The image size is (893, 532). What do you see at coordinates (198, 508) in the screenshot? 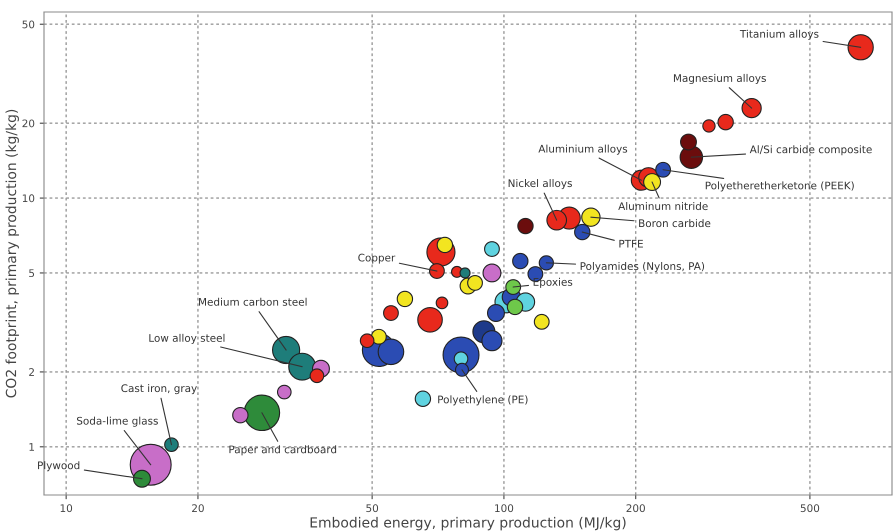
I see `x-tick-label: 20` at bounding box center [198, 508].